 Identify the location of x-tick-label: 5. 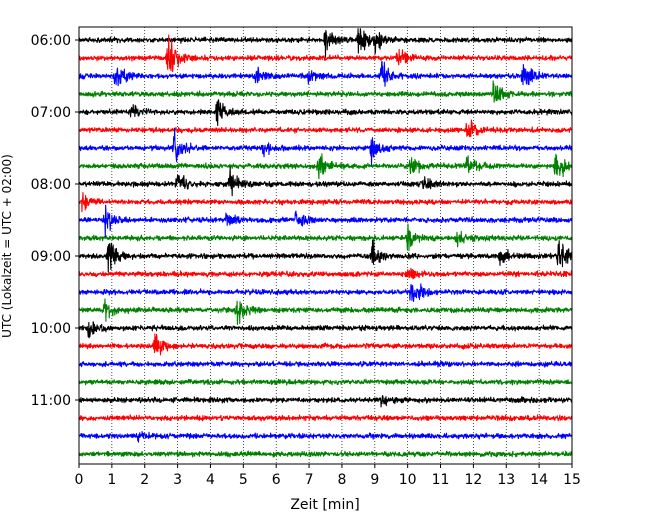
(243, 480).